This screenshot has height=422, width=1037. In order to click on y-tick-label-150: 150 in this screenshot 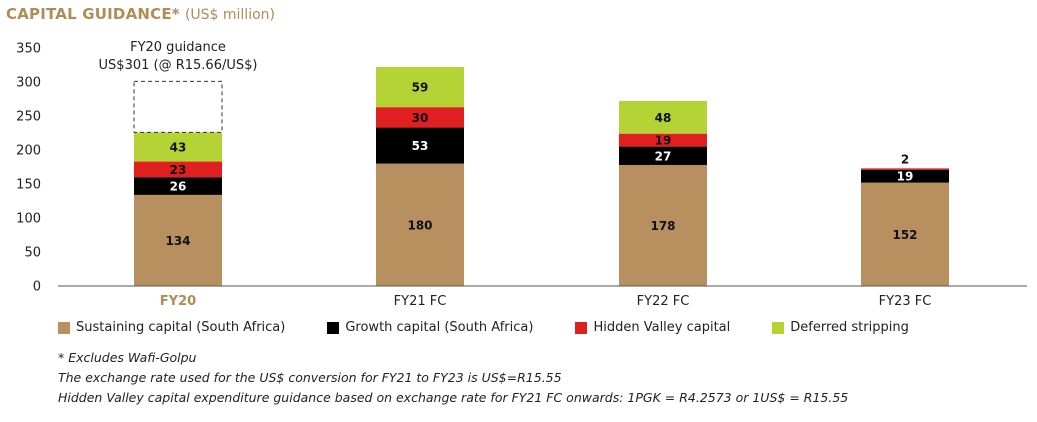, I will do `click(28, 185)`.